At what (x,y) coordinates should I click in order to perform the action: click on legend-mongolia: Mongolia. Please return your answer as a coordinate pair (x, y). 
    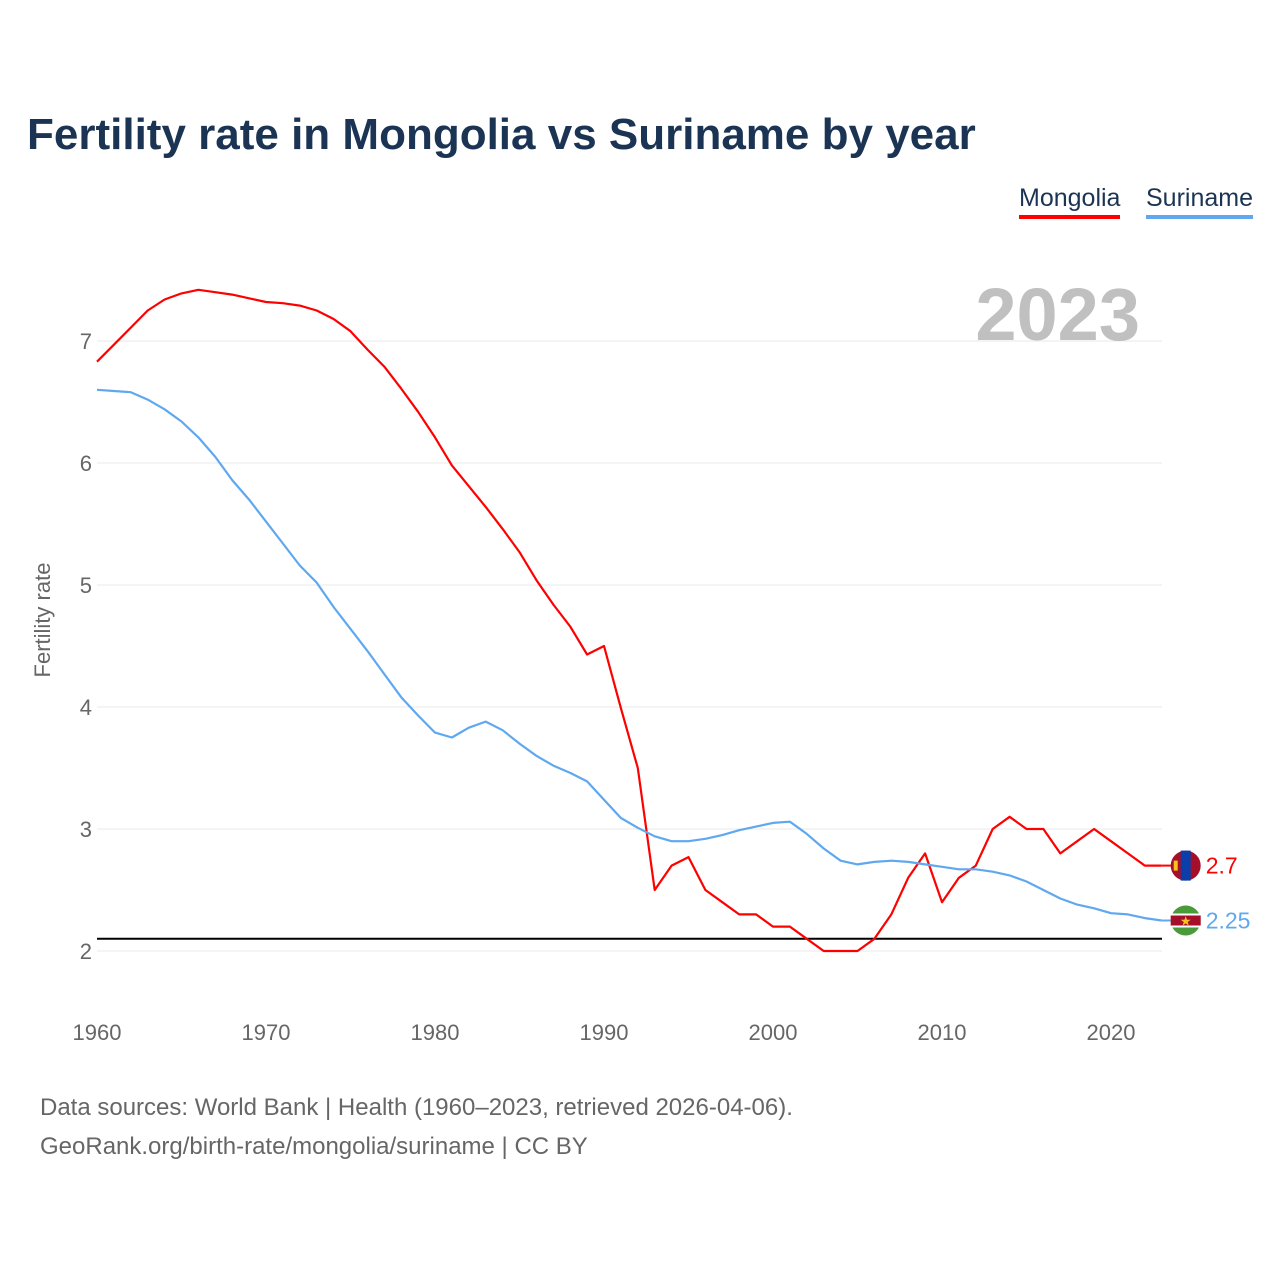
    Looking at the image, I should click on (1070, 201).